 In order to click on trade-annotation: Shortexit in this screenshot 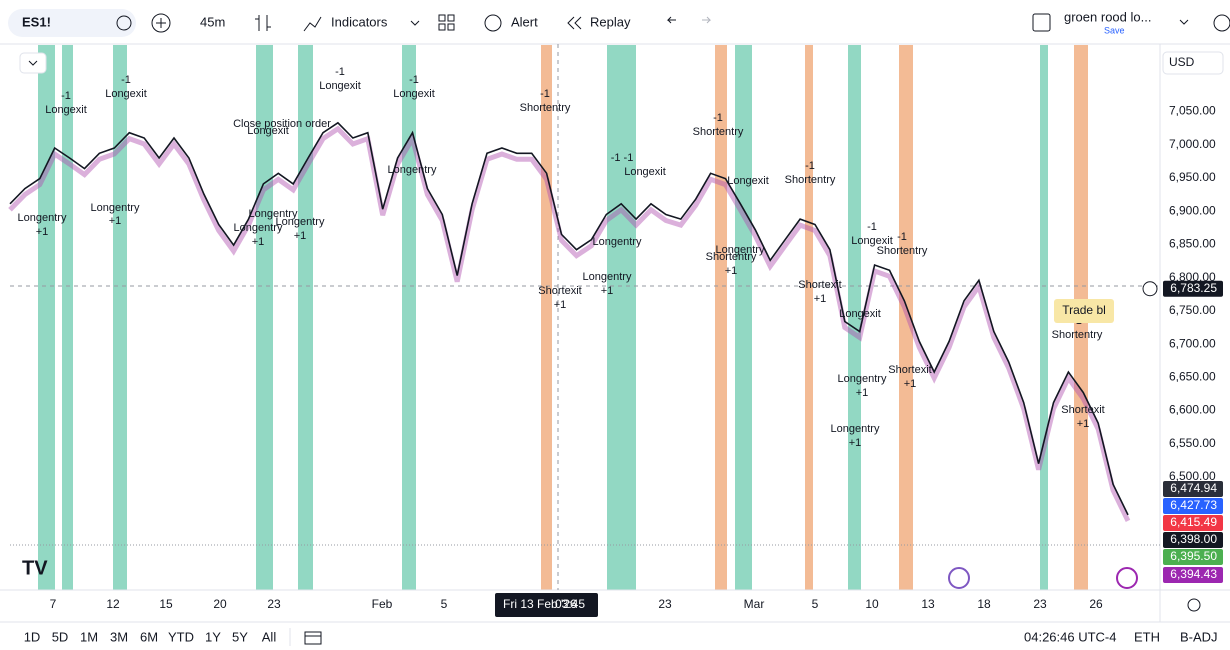, I will do `click(819, 285)`.